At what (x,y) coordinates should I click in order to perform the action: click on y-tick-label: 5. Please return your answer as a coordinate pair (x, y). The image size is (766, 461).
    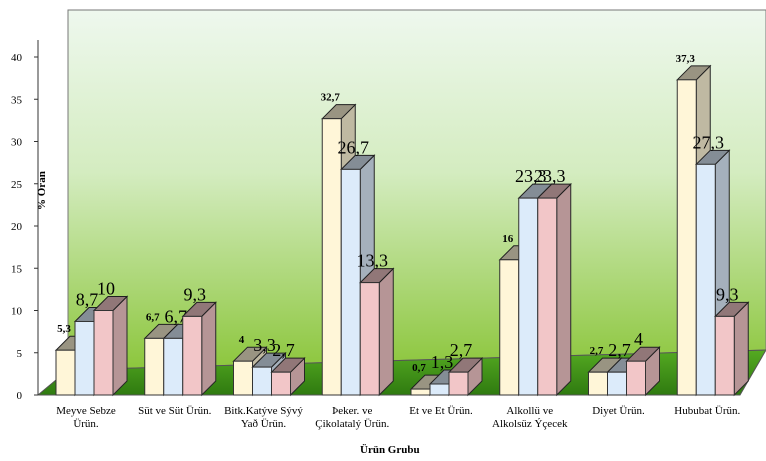
    Looking at the image, I should click on (20, 354).